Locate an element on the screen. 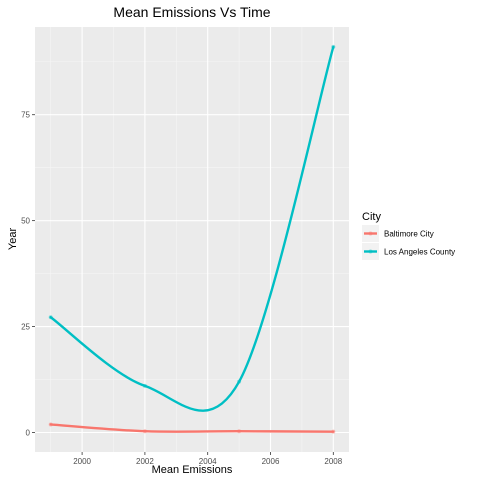  legend-label: Baltimore City is located at coordinates (409, 234).